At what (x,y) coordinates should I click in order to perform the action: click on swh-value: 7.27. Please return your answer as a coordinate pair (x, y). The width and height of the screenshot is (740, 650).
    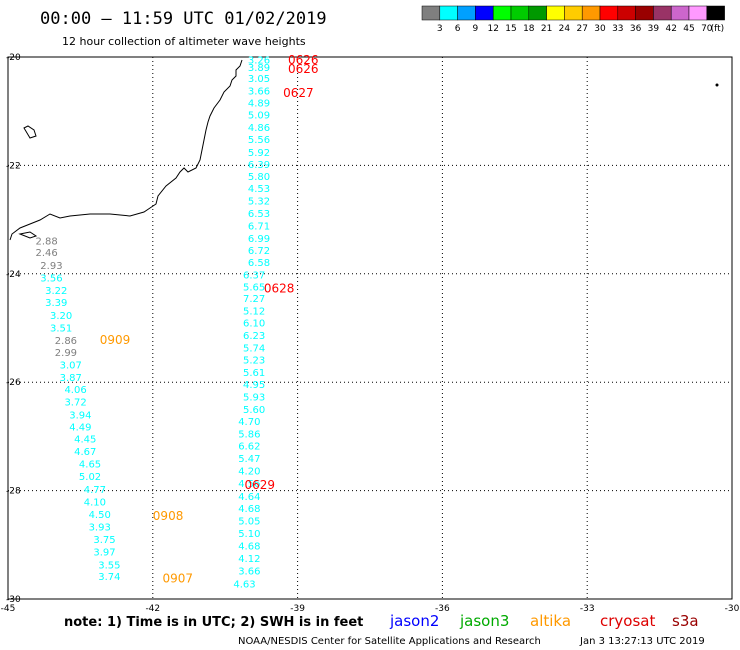
    Looking at the image, I should click on (254, 299).